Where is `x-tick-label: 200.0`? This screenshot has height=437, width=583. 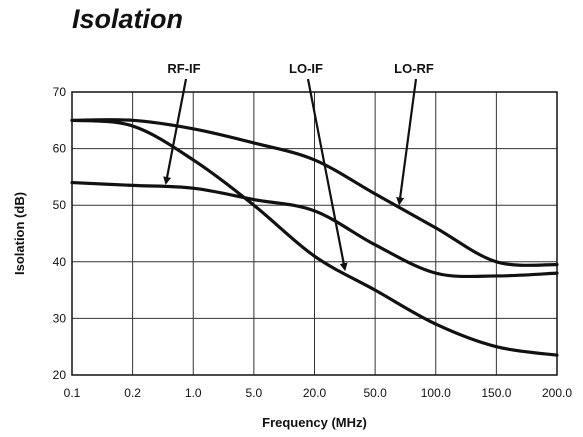
x-tick-label: 200.0 is located at coordinates (557, 393).